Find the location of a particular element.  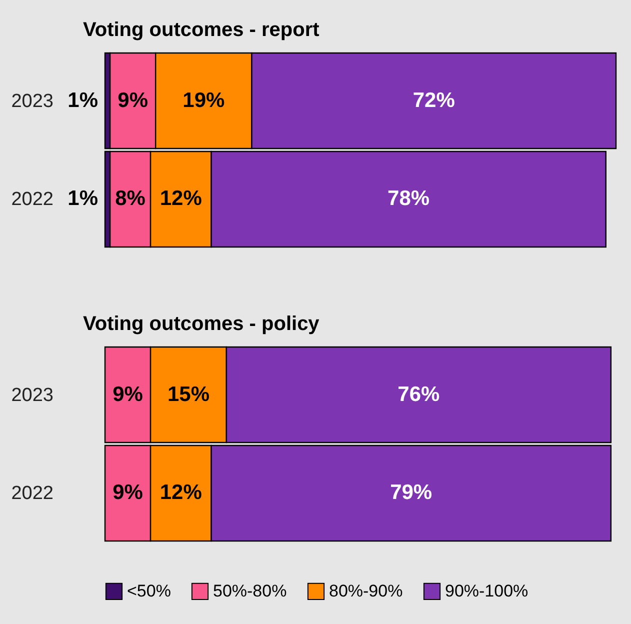

data-label: 72% is located at coordinates (434, 100).